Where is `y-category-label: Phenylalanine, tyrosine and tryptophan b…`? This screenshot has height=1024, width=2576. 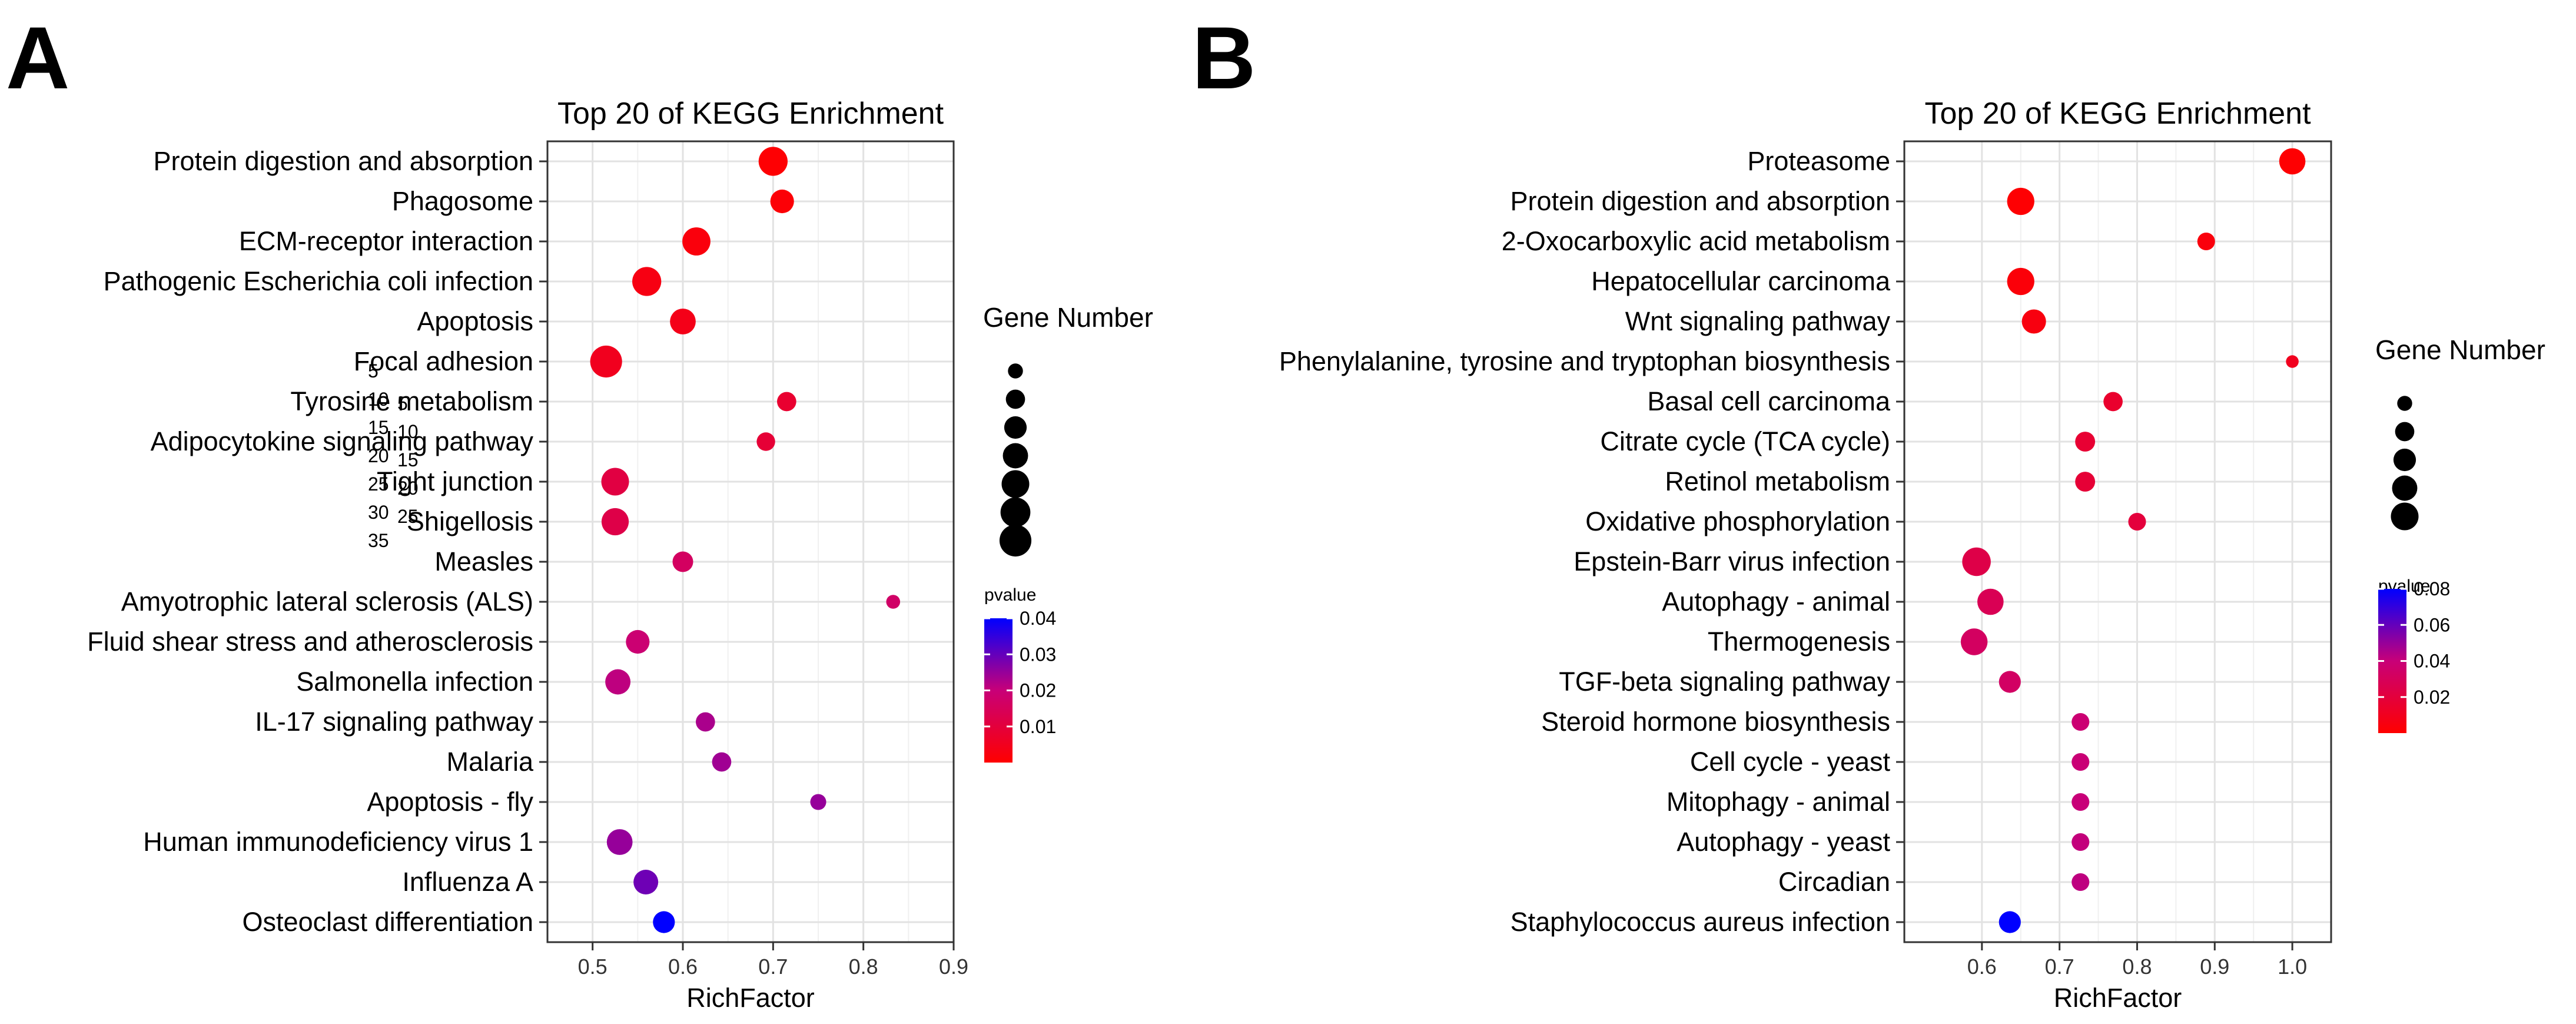 y-category-label: Phenylalanine, tyrosine and tryptophan b… is located at coordinates (1584, 361).